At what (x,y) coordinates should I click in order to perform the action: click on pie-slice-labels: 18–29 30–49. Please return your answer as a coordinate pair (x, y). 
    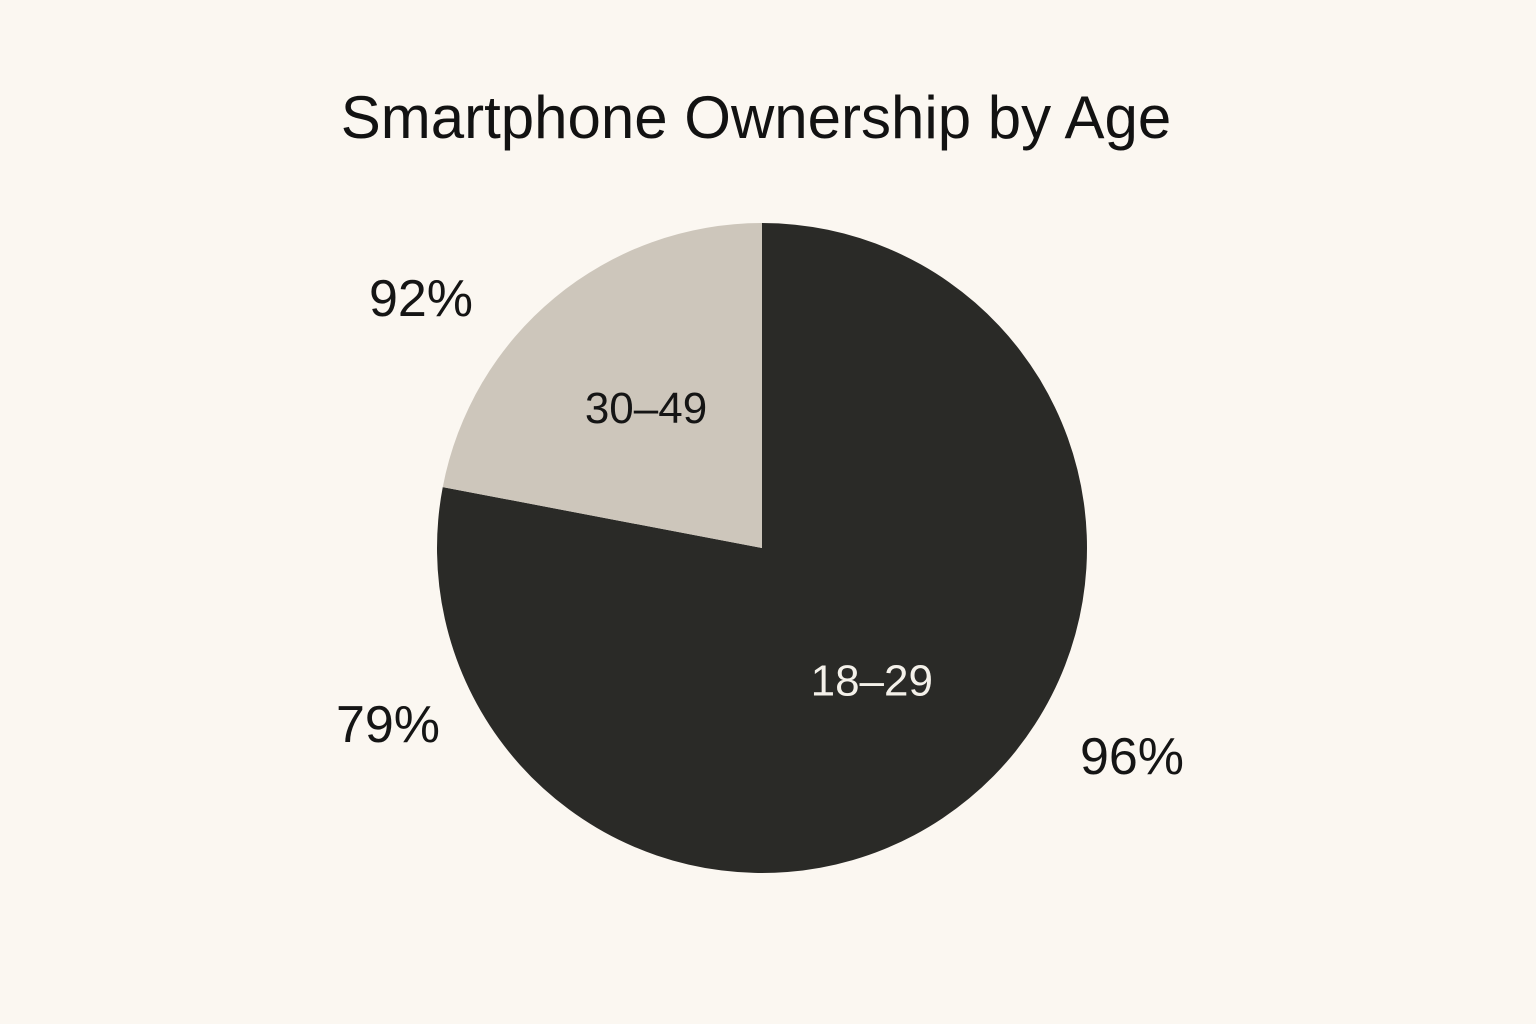
    Looking at the image, I should click on (759, 545).